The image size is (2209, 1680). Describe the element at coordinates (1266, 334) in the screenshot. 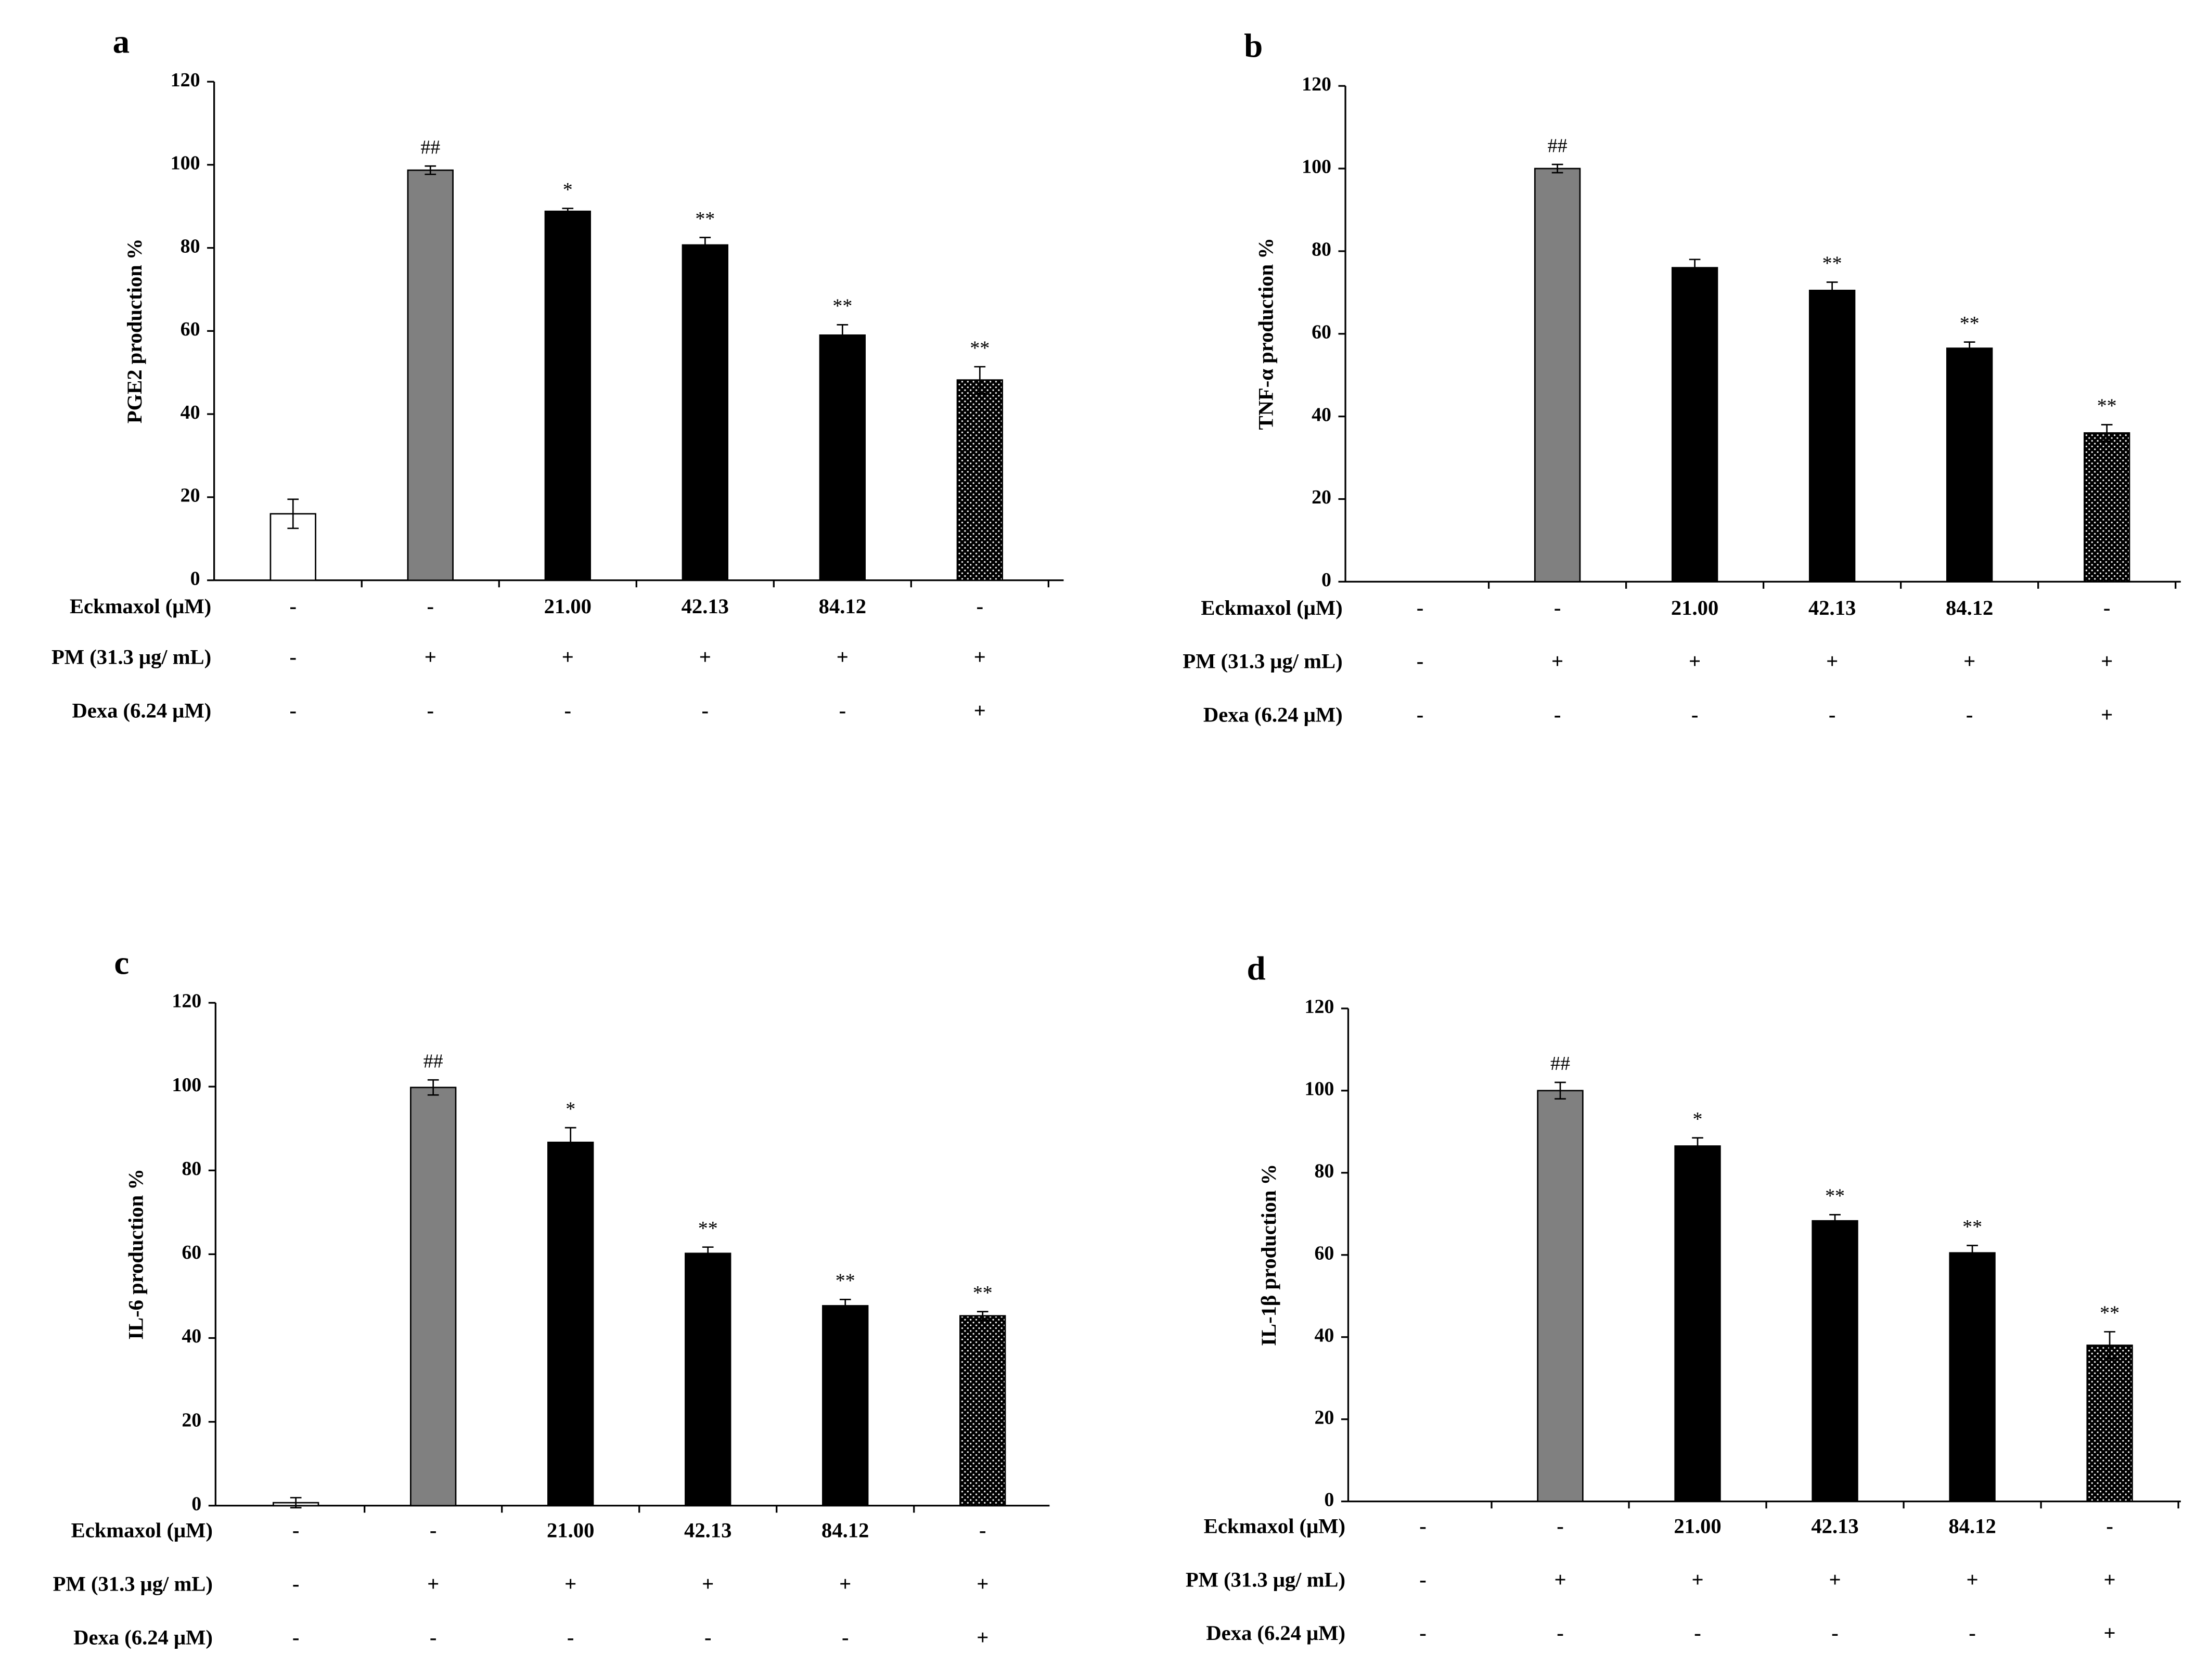

I see `y-axis-label: TNF-α production %` at that location.